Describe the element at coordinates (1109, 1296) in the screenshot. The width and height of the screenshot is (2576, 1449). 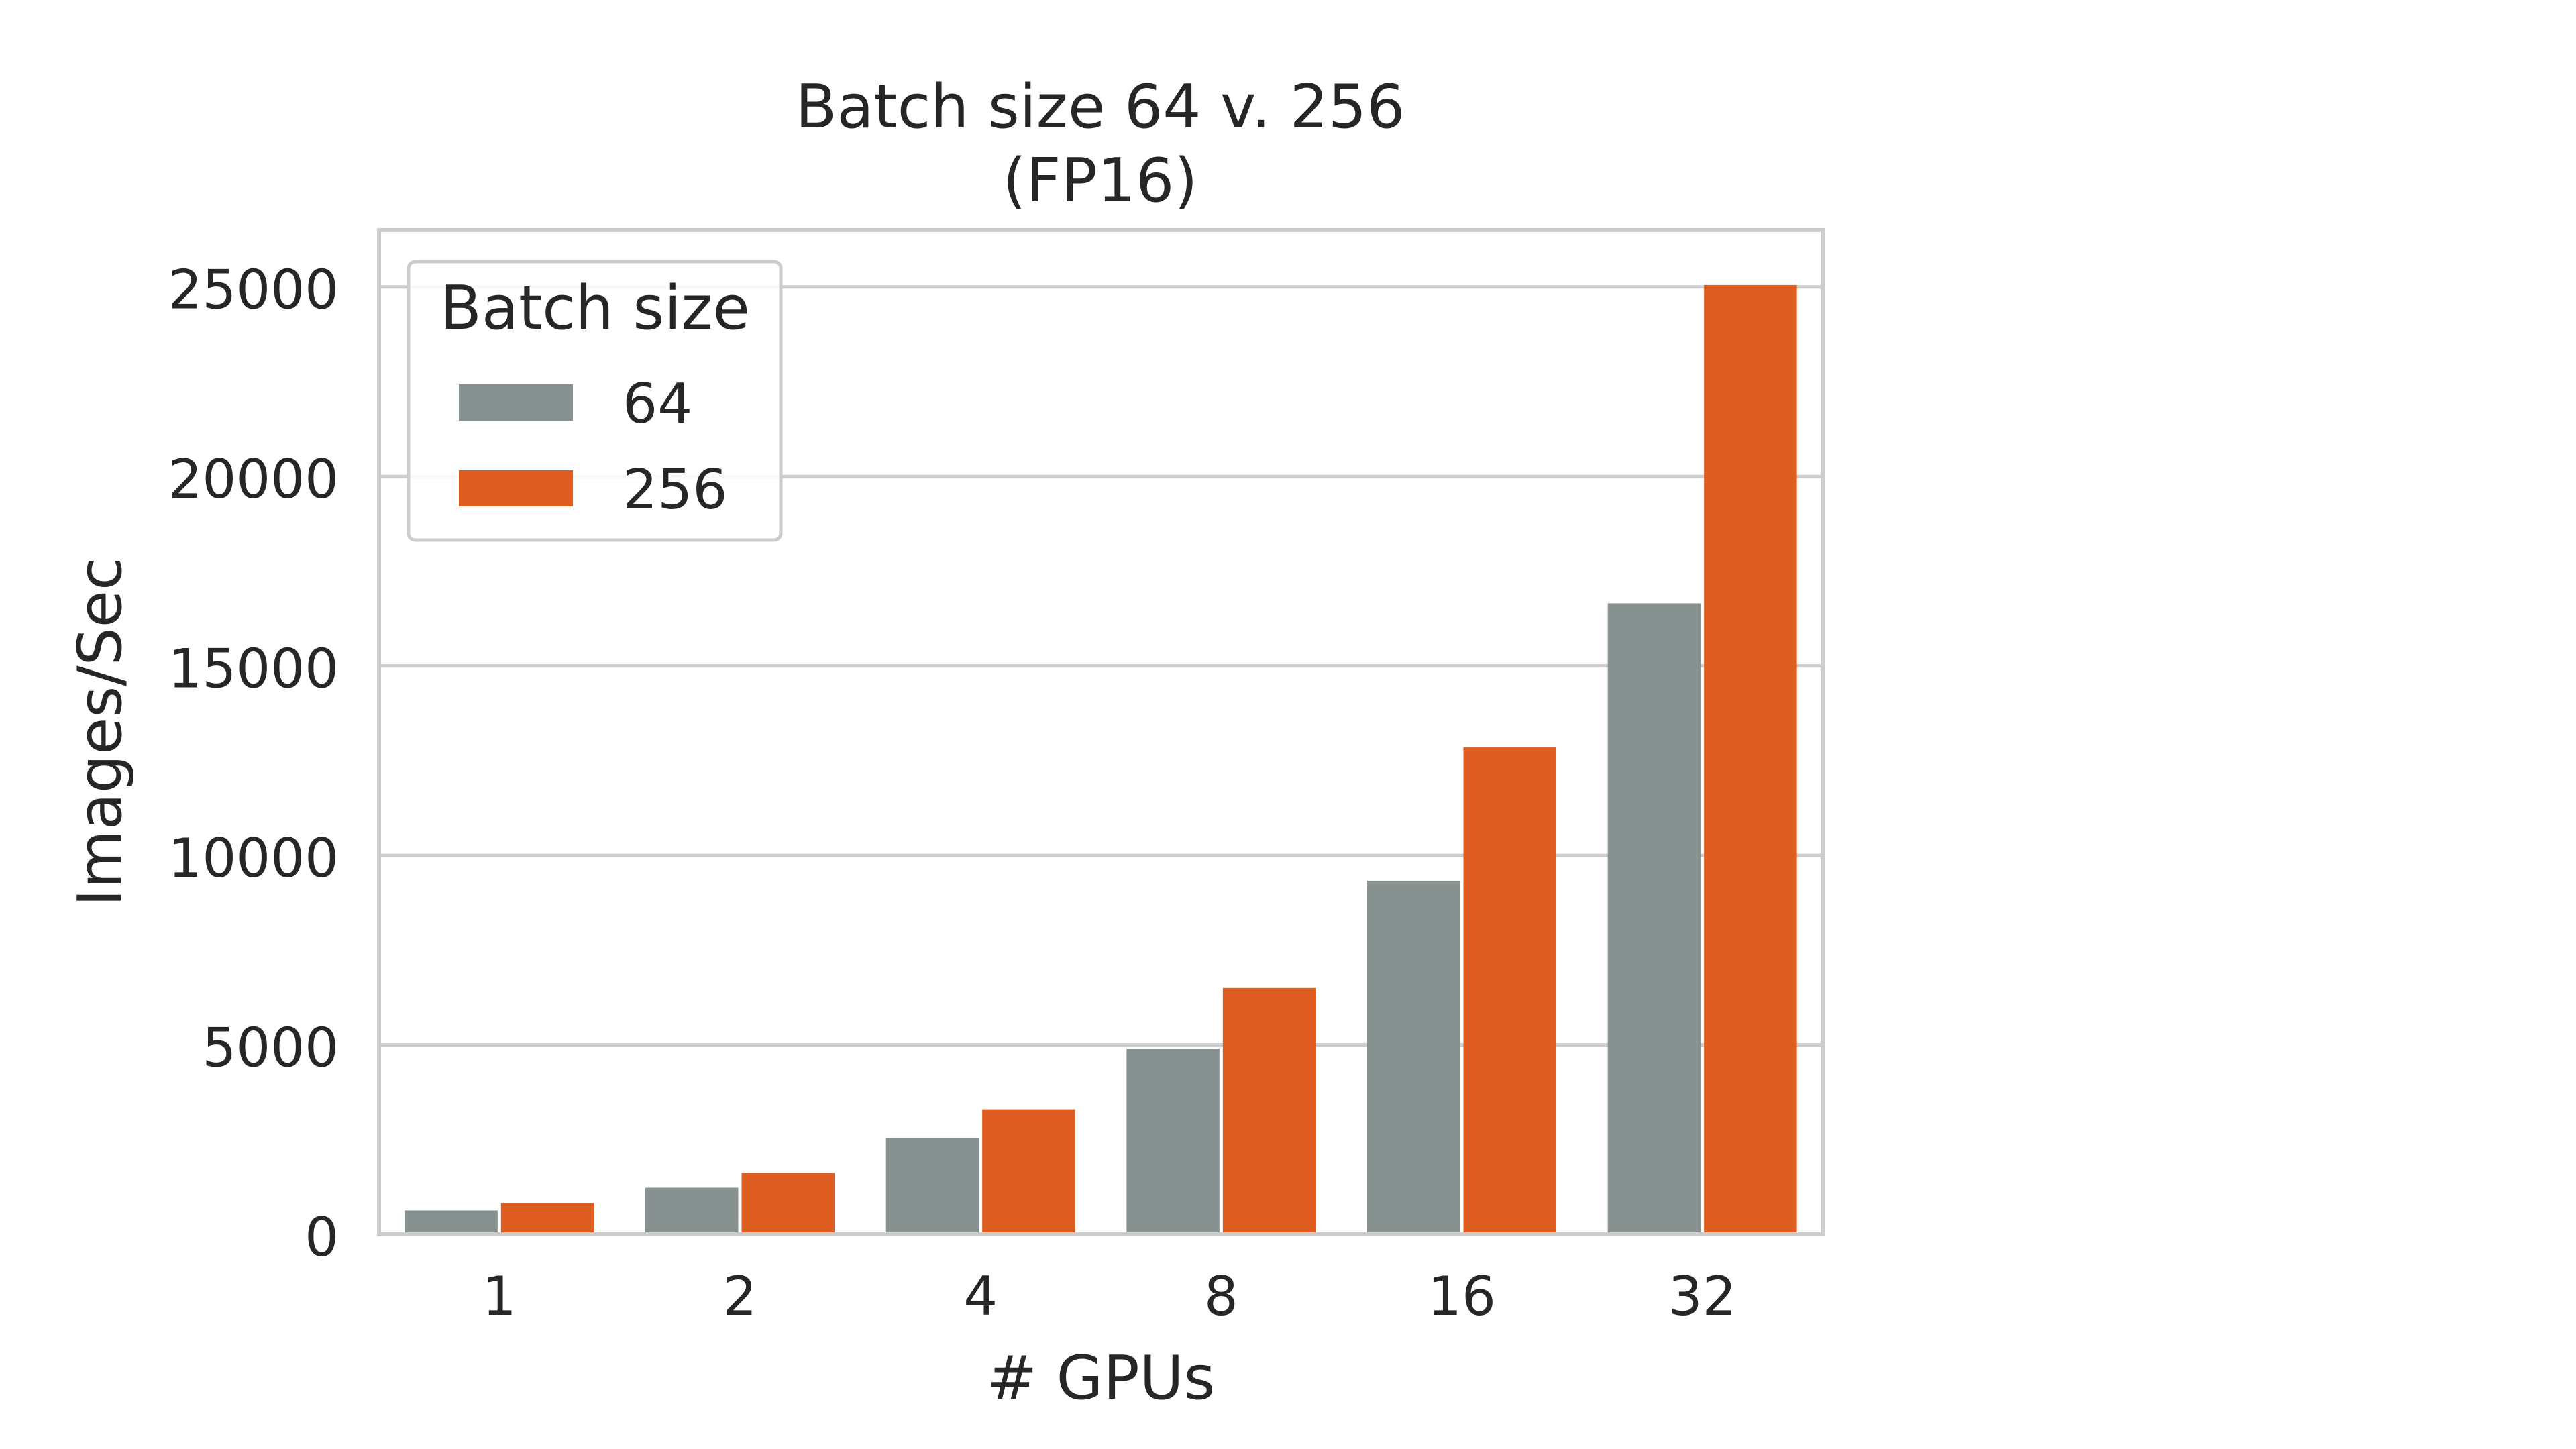
I see `x-axis: 1 2 4 8 16 32` at that location.